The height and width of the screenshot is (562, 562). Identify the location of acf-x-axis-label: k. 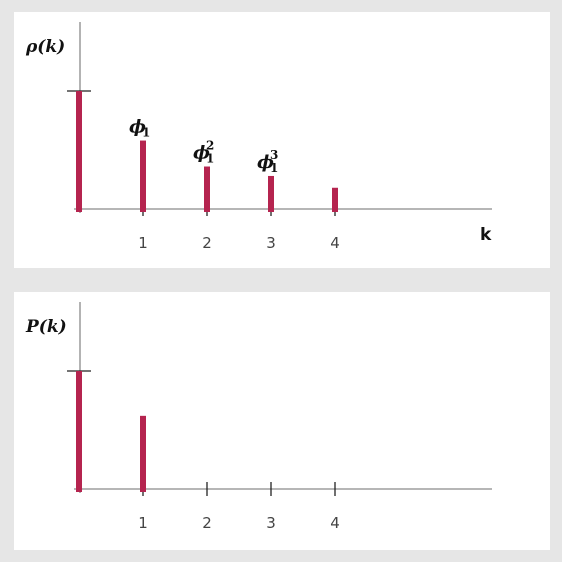
(486, 235).